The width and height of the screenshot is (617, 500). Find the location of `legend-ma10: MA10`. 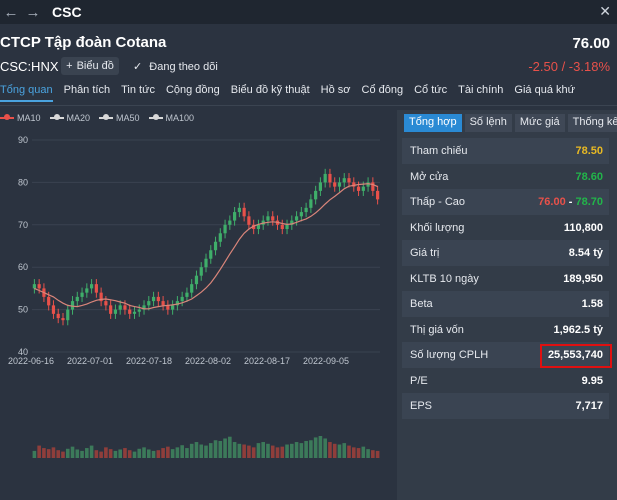

legend-ma10: MA10 is located at coordinates (20, 118).